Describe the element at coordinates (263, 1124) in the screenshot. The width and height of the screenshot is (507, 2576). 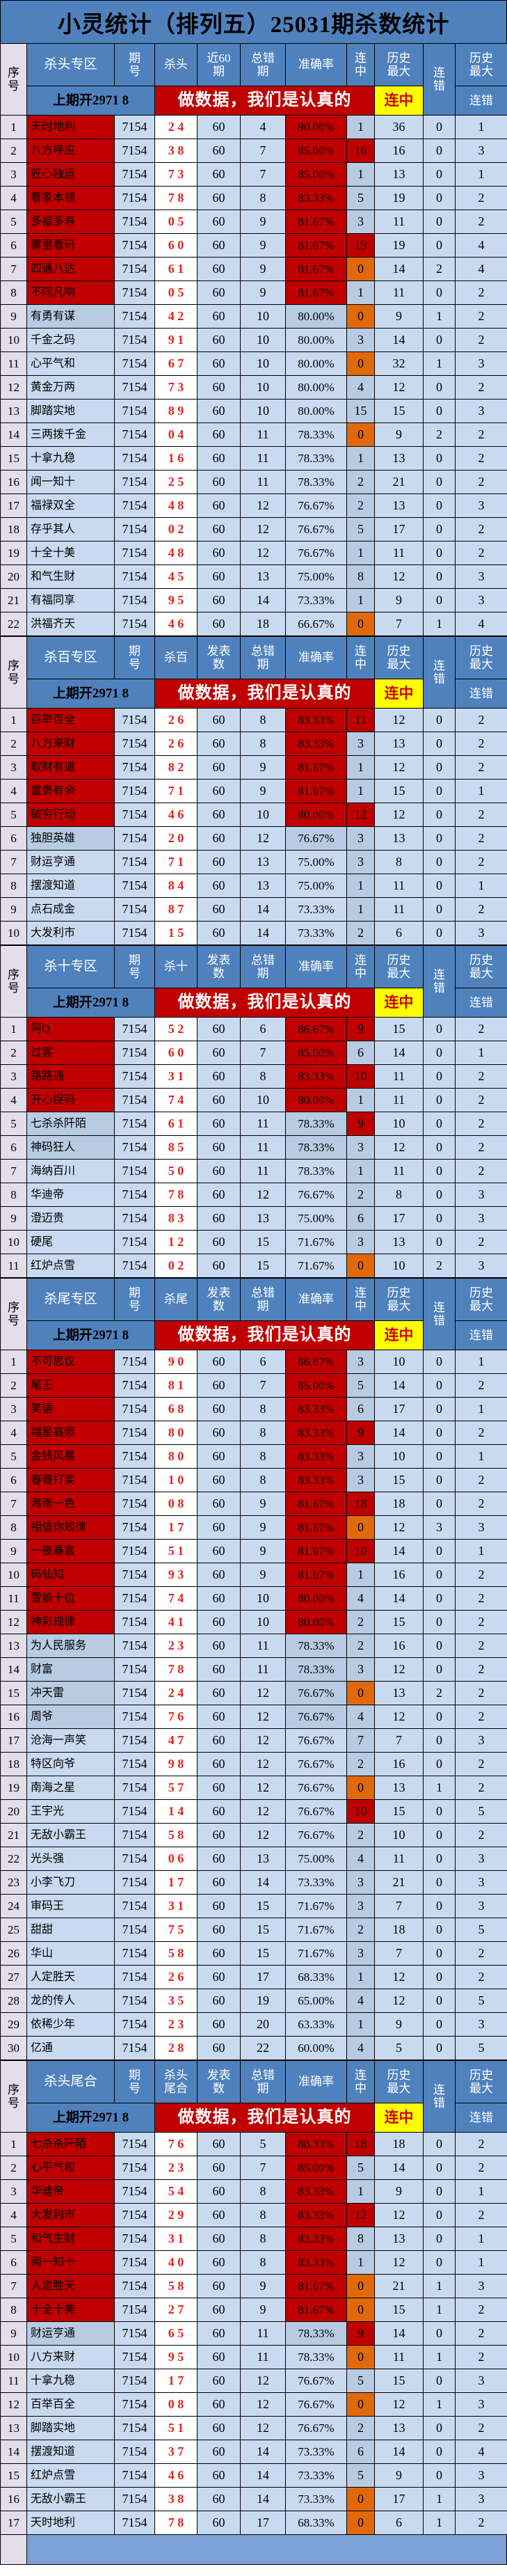
I see `wrong-count-cell: 11` at that location.